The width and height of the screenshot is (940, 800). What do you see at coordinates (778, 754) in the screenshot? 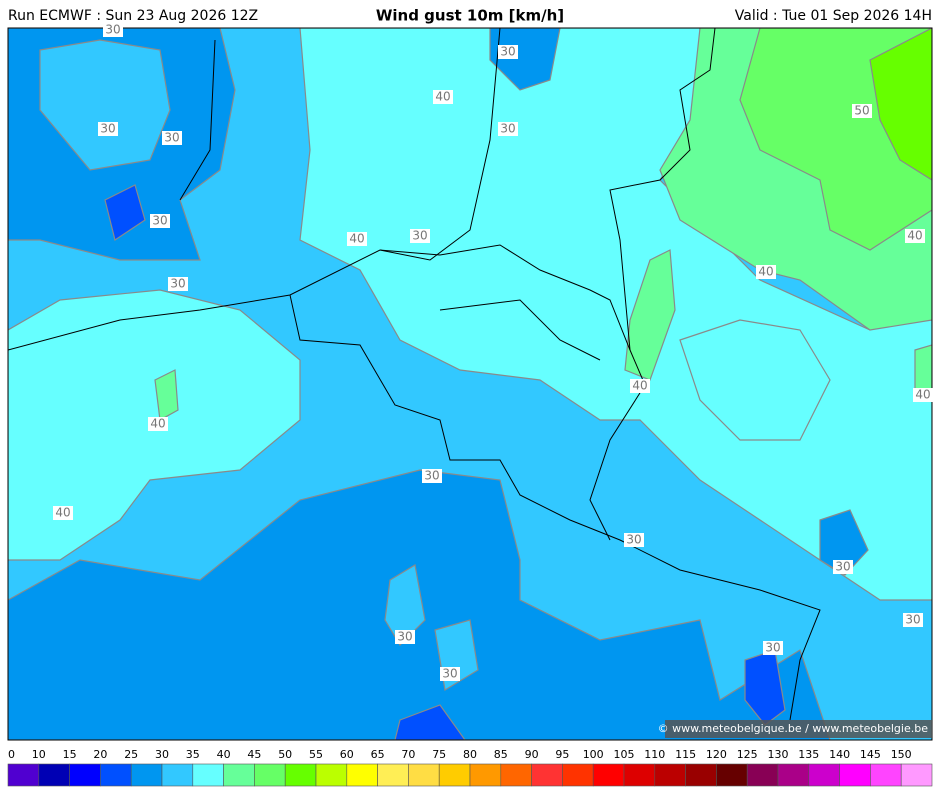
I see `colorbar-label: 130` at bounding box center [778, 754].